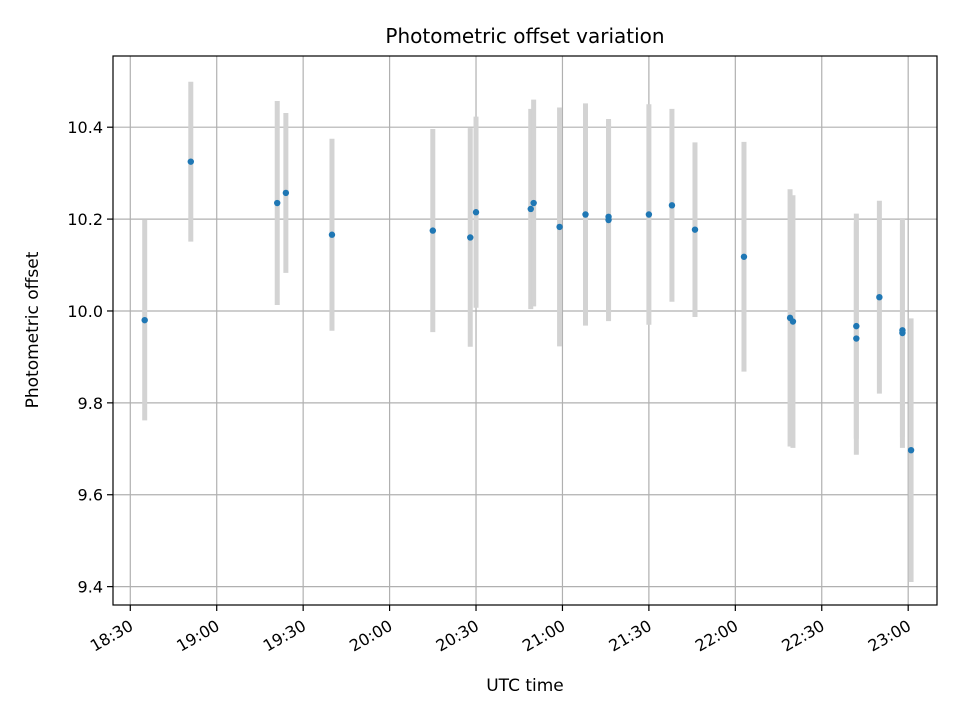 The image size is (960, 720). I want to click on x-tick-label: 22:30, so click(802, 636).